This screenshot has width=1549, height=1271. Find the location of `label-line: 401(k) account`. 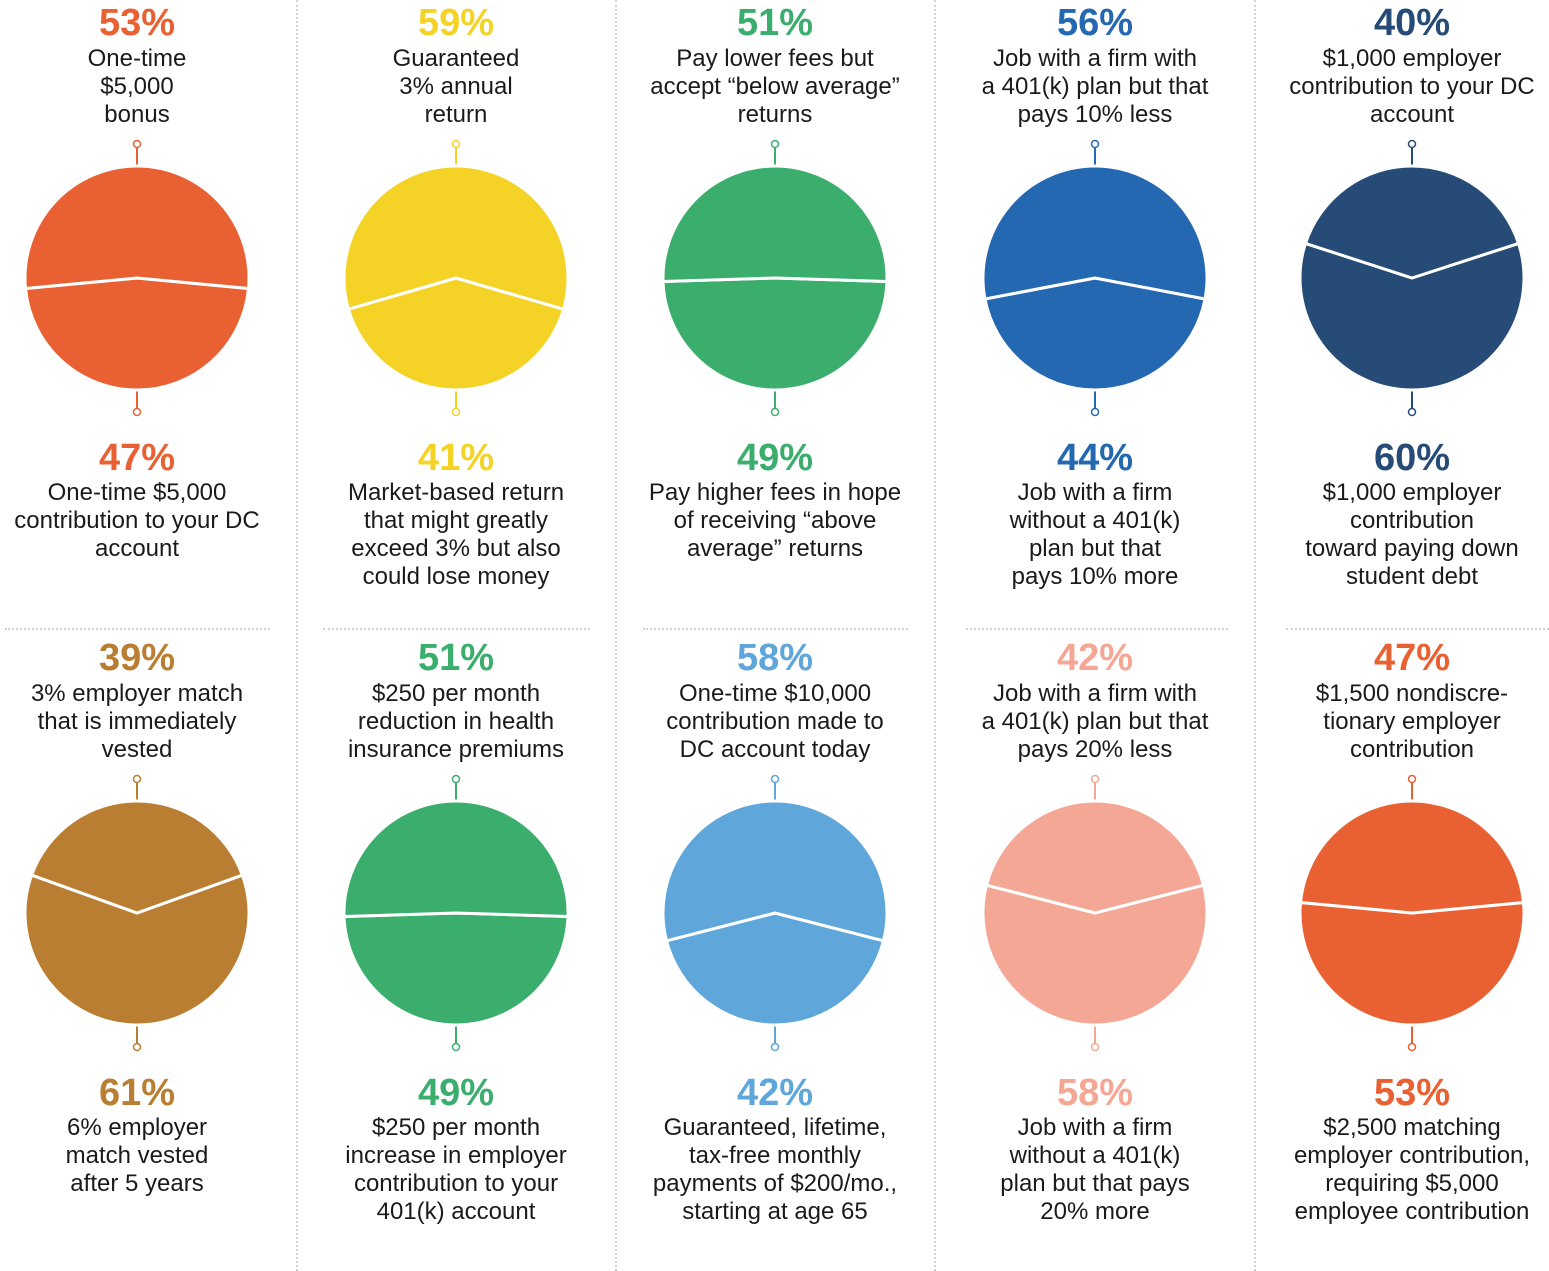

label-line: 401(k) account is located at coordinates (456, 1211).